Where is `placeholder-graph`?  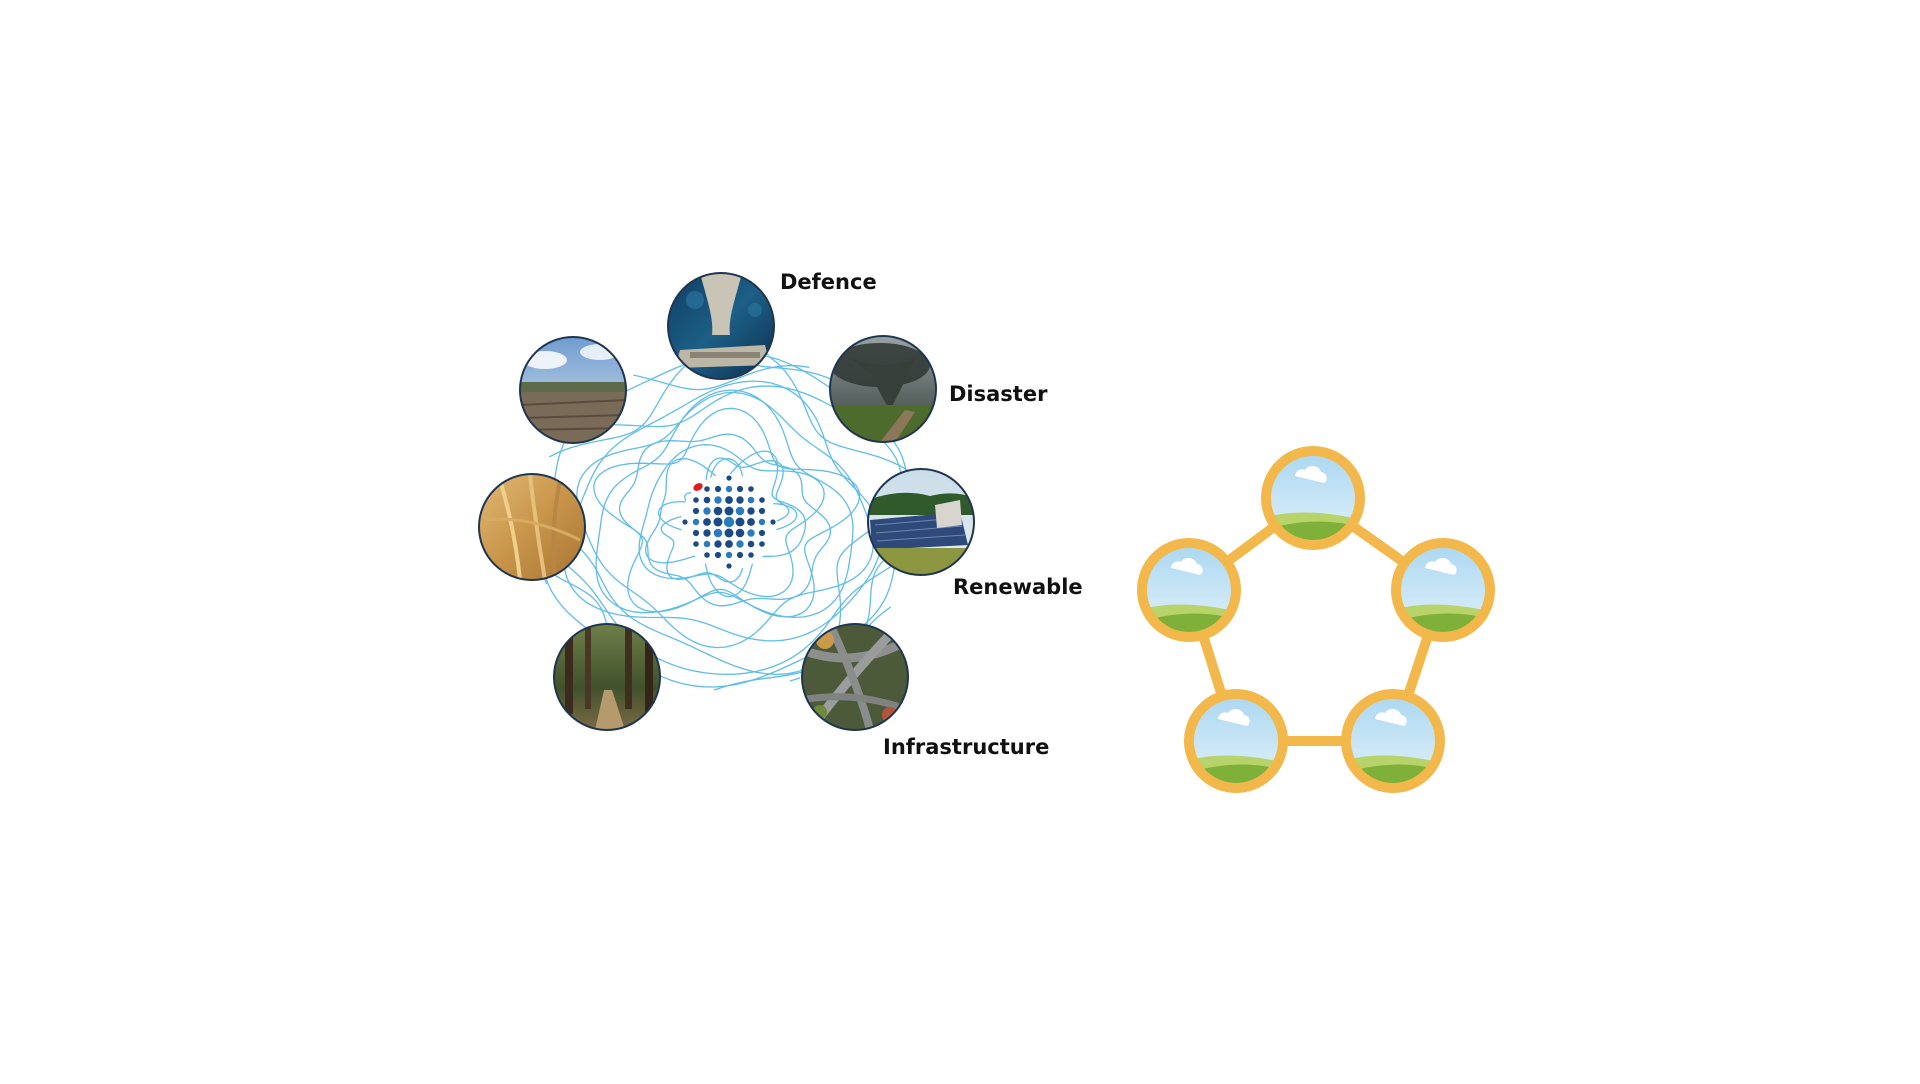
placeholder-graph is located at coordinates (1316, 619).